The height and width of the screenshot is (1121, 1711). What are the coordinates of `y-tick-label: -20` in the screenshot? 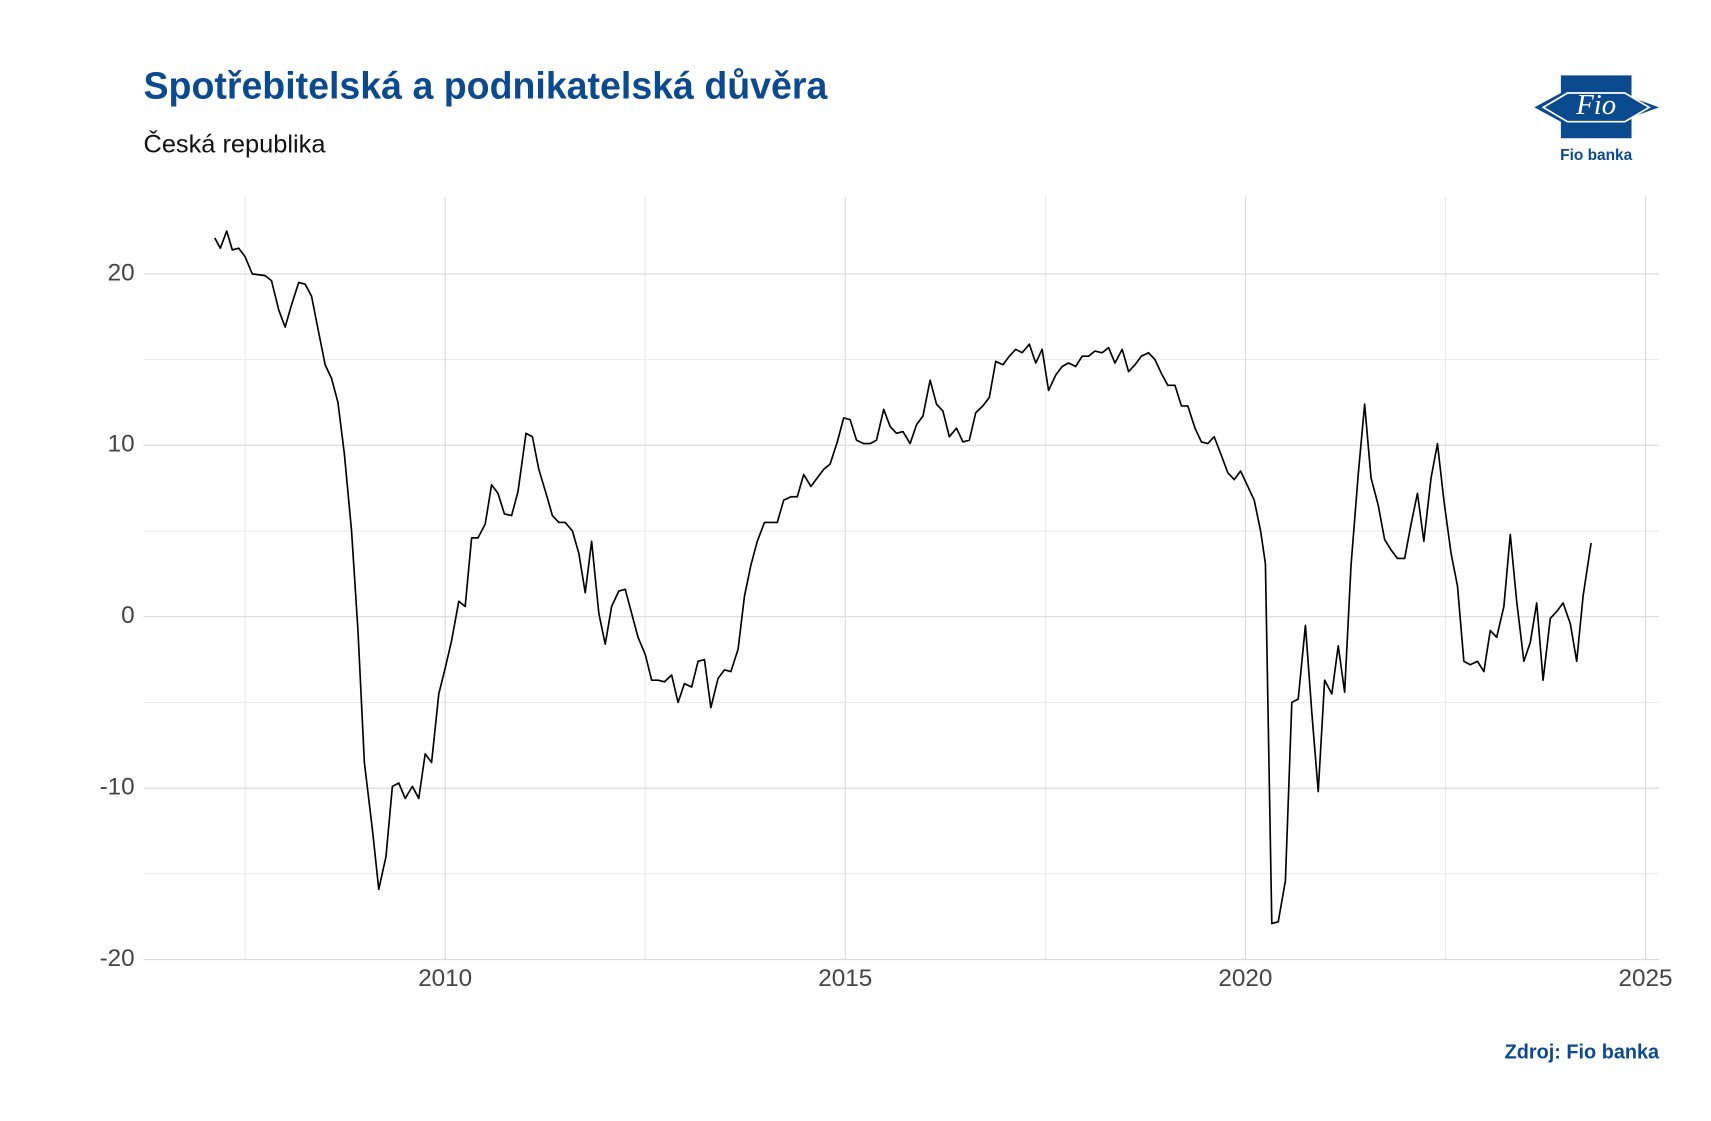 It's located at (117, 958).